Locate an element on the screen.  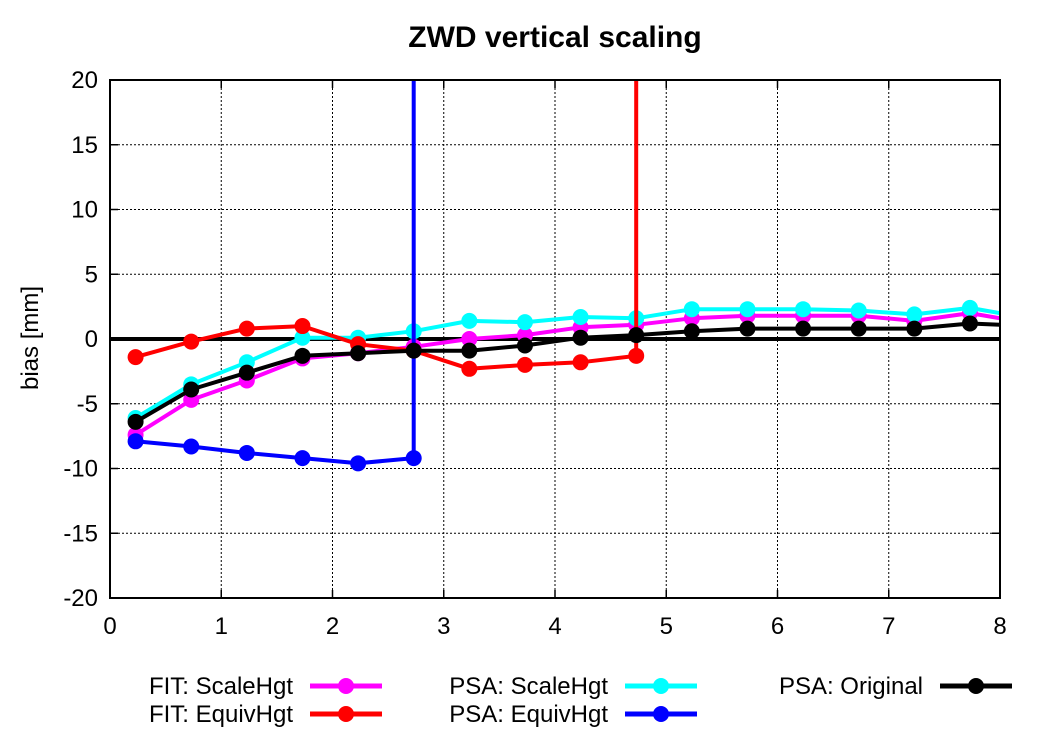
x-tick-label: 8 is located at coordinates (999, 626).